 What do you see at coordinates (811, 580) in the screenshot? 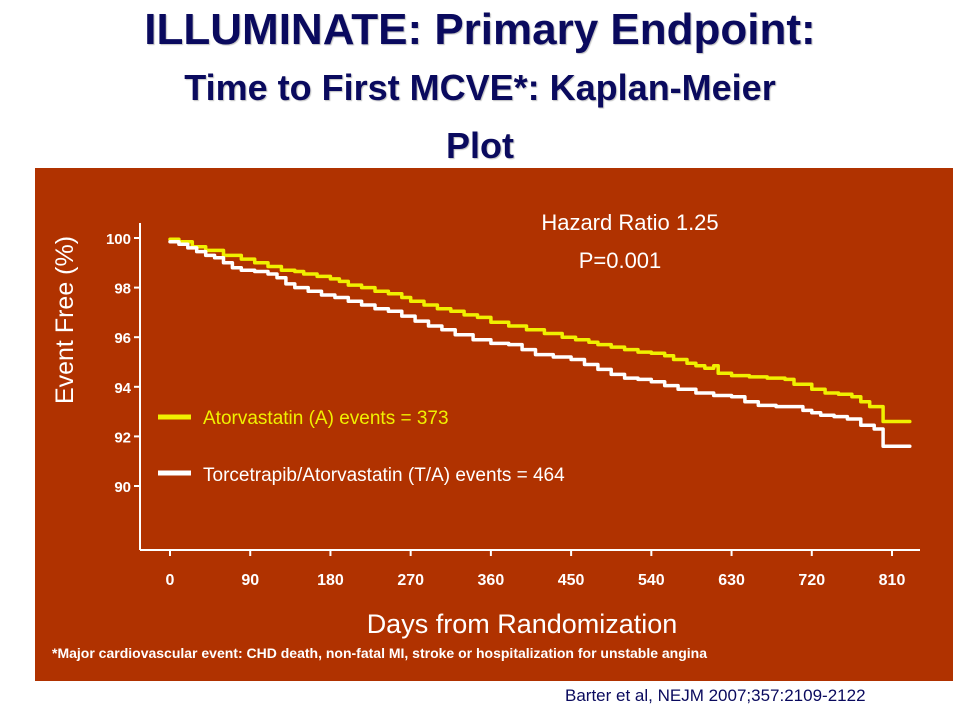
I see `x-tick-label: 720` at bounding box center [811, 580].